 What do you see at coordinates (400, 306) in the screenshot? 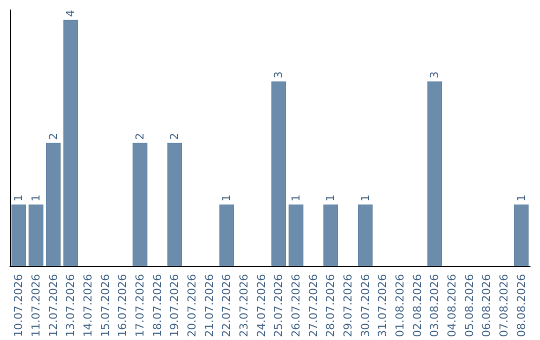
I see `x-tick-label: 01.08.2026` at bounding box center [400, 306].